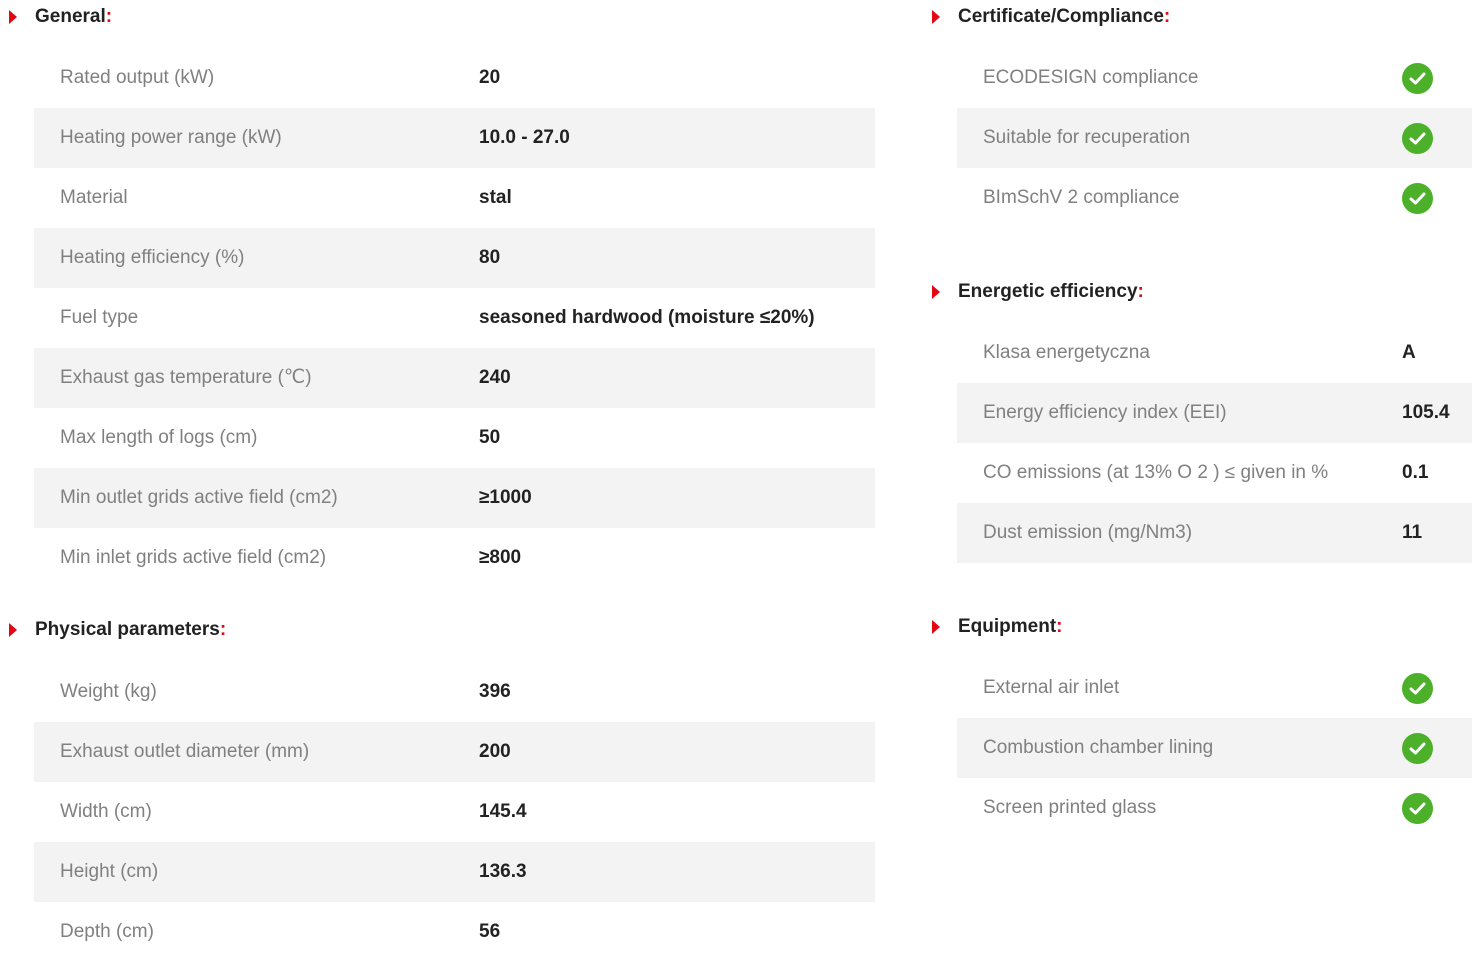 Image resolution: width=1472 pixels, height=963 pixels. I want to click on spec-row: Heating power range (kW) 10.0 - 27.0, so click(454, 138).